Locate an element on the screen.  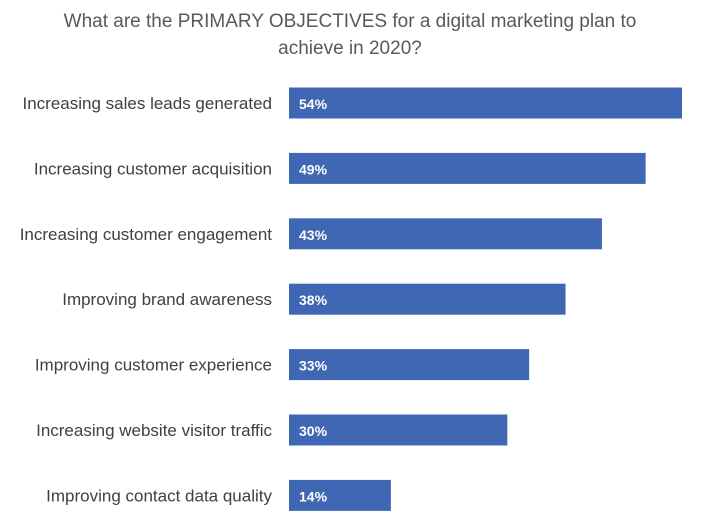
value-label-5: 33% is located at coordinates (313, 366).